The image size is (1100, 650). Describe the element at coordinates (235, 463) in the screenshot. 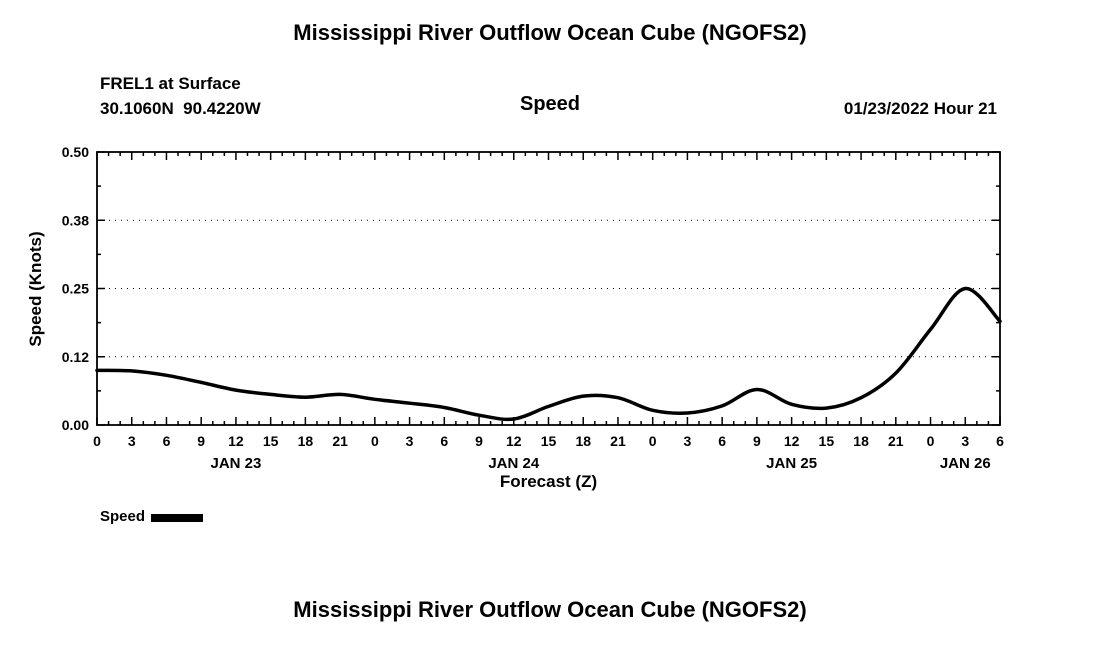

I see `svg-text: JAN 23` at that location.